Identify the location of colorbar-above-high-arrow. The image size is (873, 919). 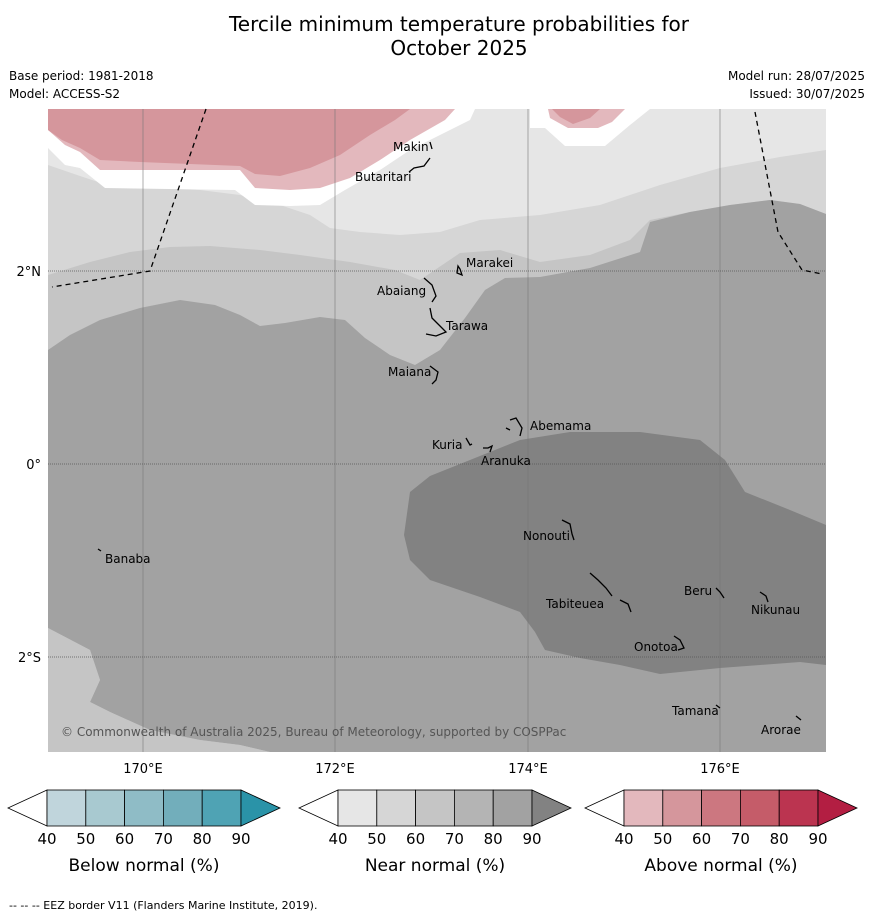
(837, 808).